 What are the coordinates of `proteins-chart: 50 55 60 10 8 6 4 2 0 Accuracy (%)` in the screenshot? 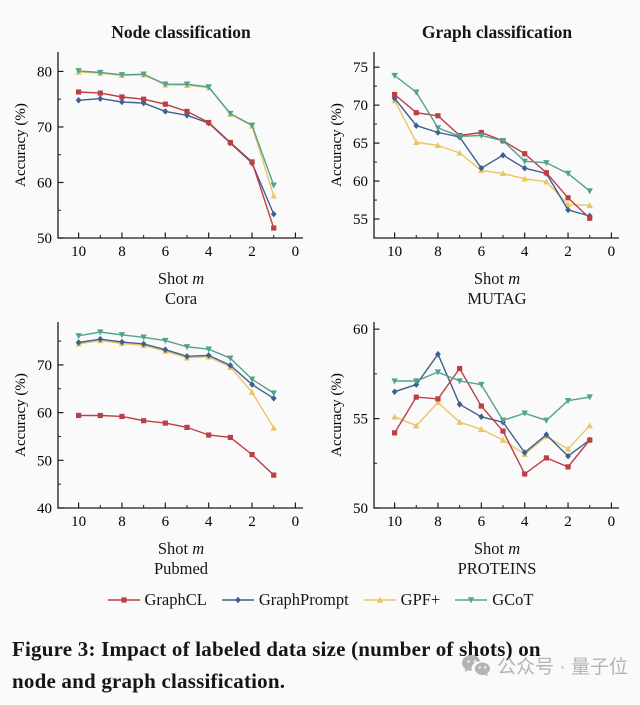 It's located at (474, 426).